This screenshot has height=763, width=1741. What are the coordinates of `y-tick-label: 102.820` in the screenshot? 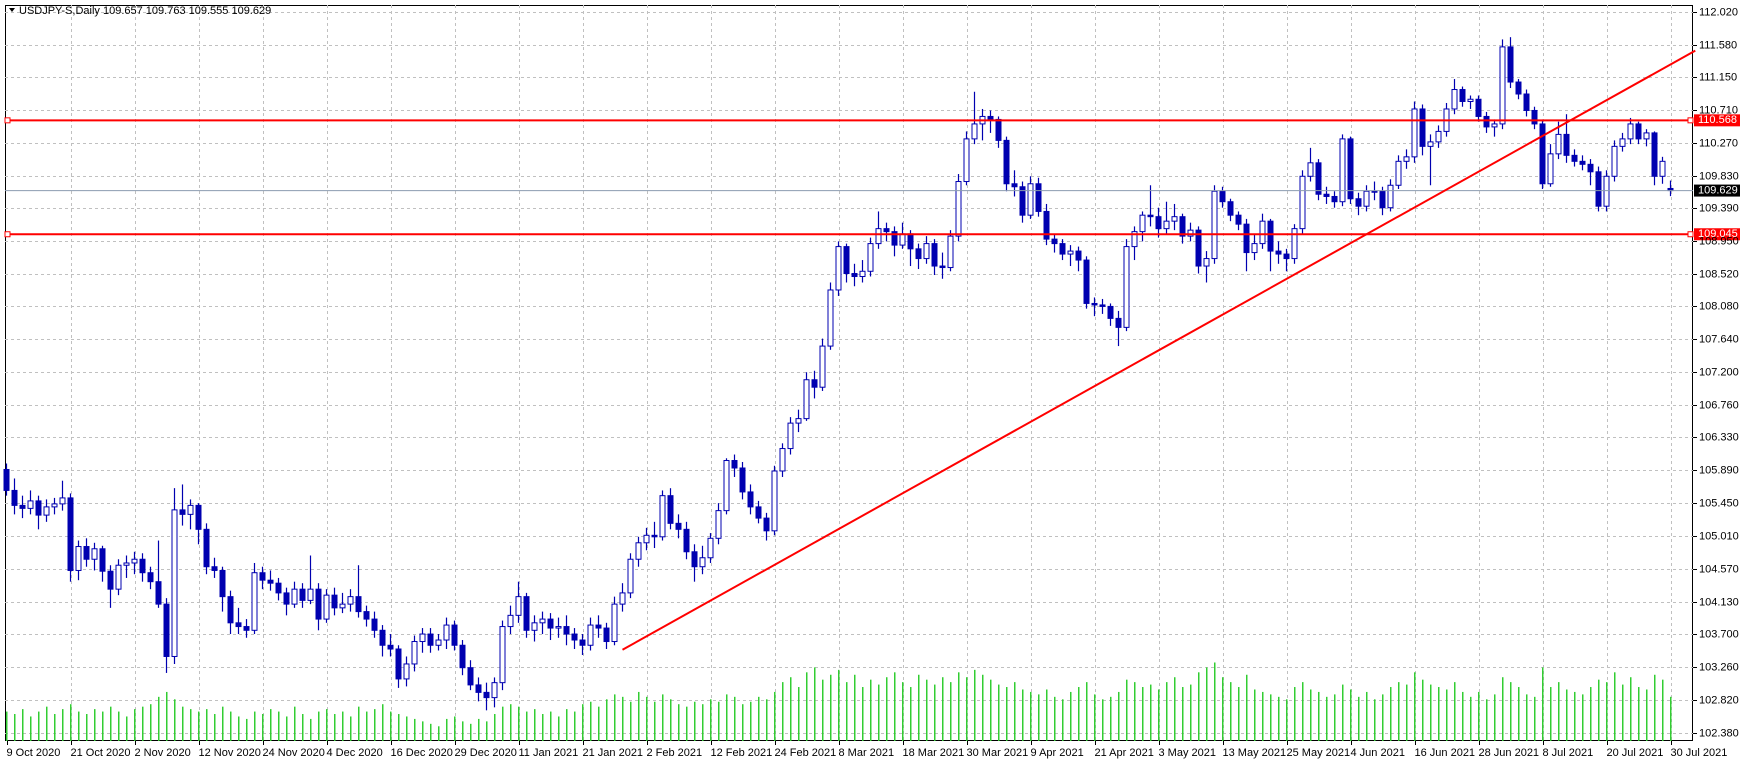 It's located at (1719, 700).